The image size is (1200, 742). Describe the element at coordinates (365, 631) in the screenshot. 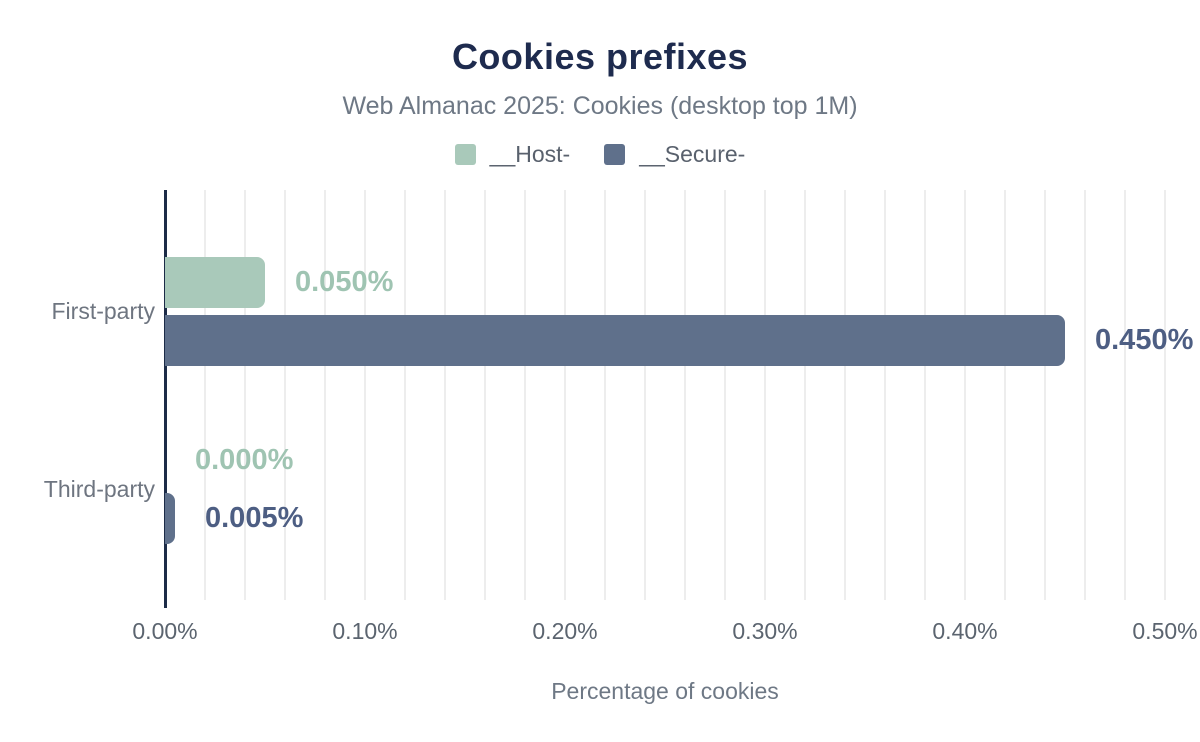

I see `x-tick-label: 0.10%` at that location.